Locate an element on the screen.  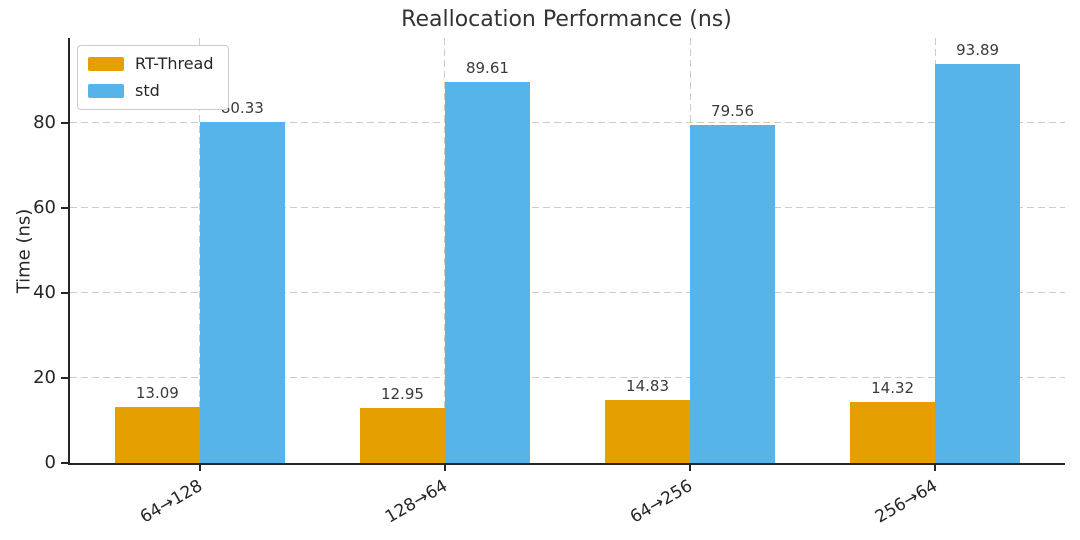
legend-swatch-std is located at coordinates (106, 90).